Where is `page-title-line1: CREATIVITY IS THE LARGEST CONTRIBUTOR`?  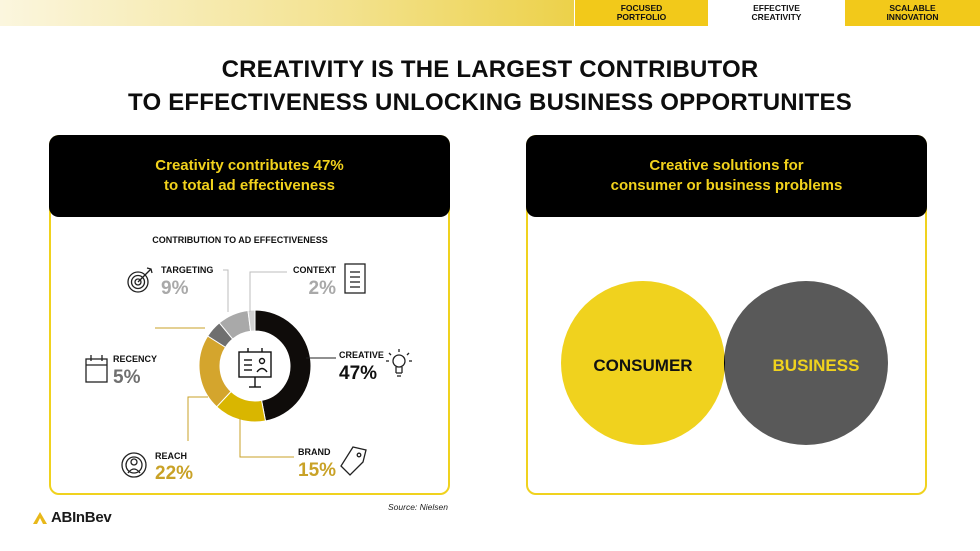
page-title-line1: CREATIVITY IS THE LARGEST CONTRIBUTOR is located at coordinates (490, 69).